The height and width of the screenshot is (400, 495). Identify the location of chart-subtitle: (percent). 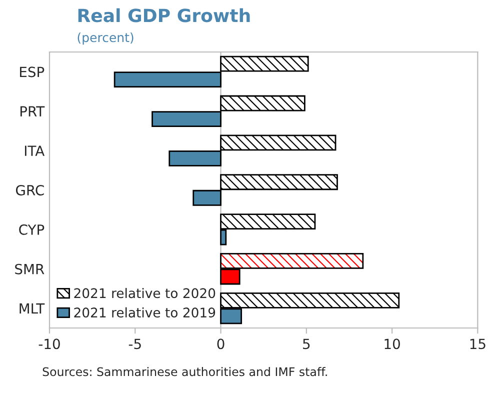
(106, 38).